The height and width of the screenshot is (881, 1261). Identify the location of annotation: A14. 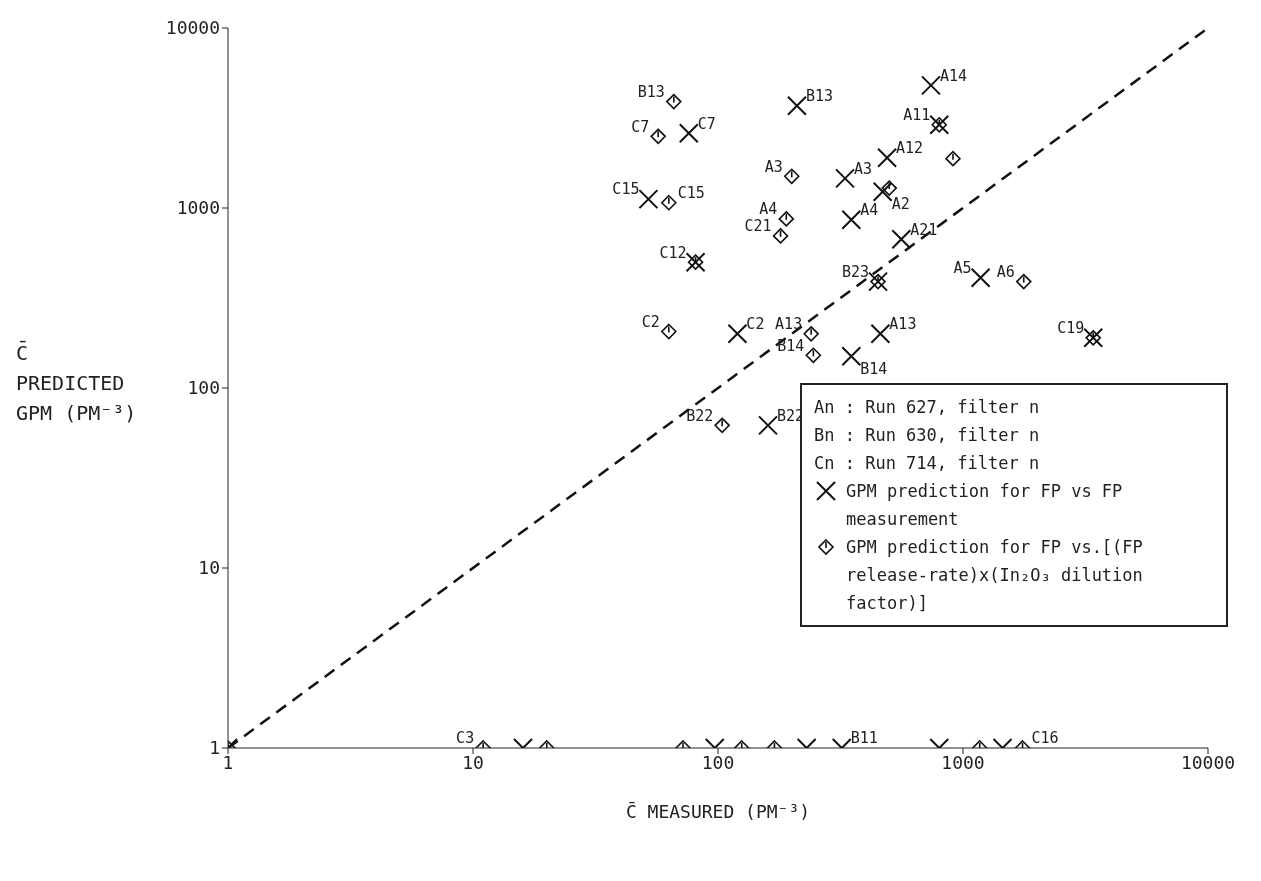
(953, 75).